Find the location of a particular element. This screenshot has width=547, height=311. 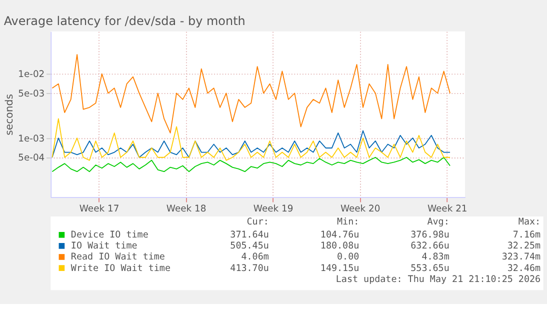

x-tick-label: Week 21 is located at coordinates (447, 208).